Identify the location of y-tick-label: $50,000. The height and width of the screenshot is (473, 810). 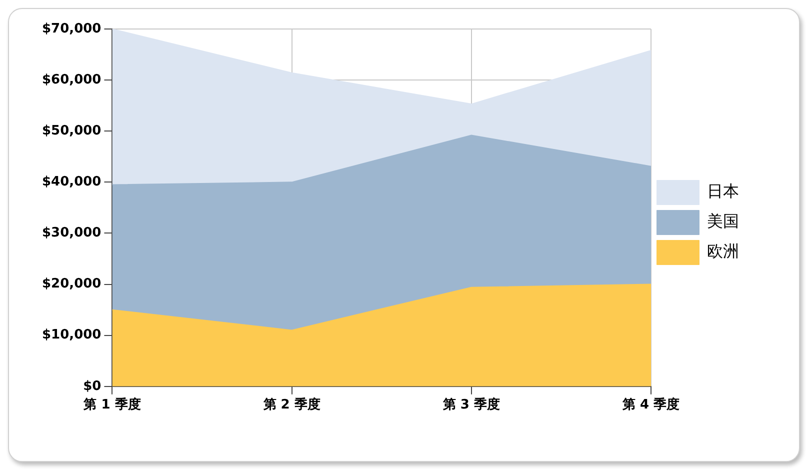
(72, 130).